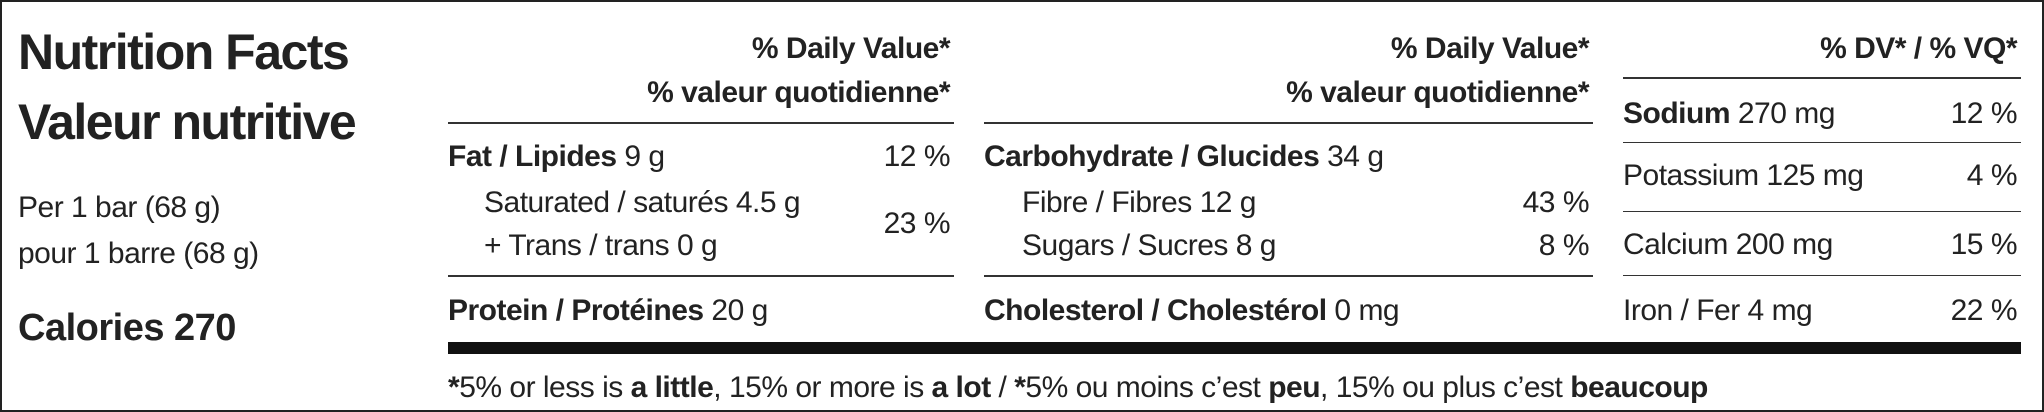 The height and width of the screenshot is (412, 2044). I want to click on nutrient: Fibre / Fibres, so click(1107, 202).